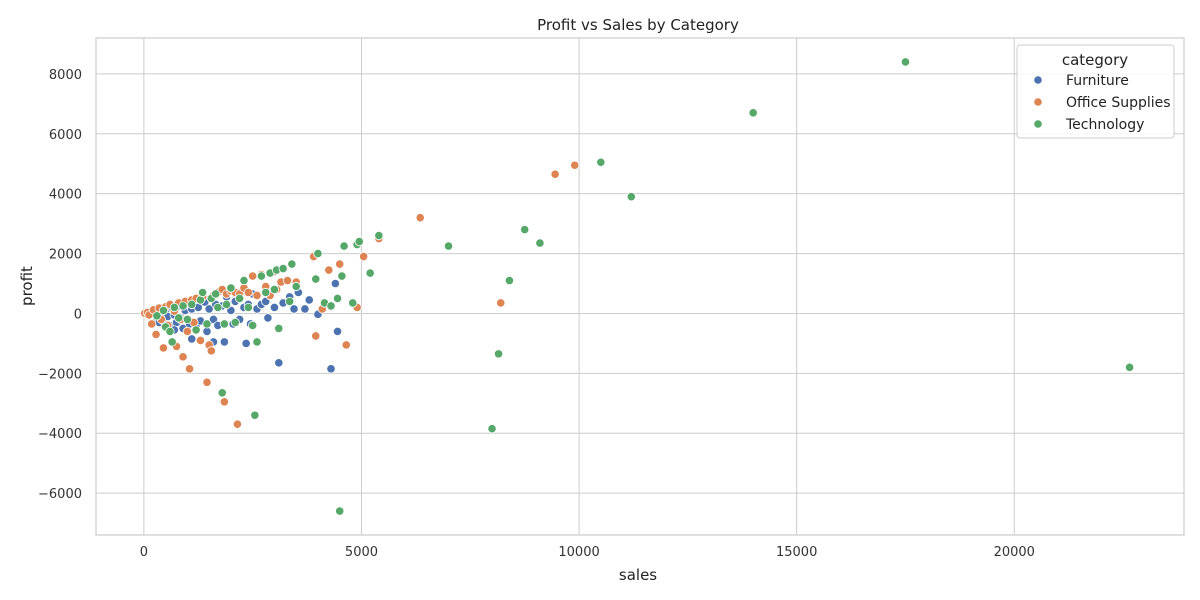 The image size is (1200, 600). Describe the element at coordinates (60, 434) in the screenshot. I see `y-tick-label: −4000` at that location.